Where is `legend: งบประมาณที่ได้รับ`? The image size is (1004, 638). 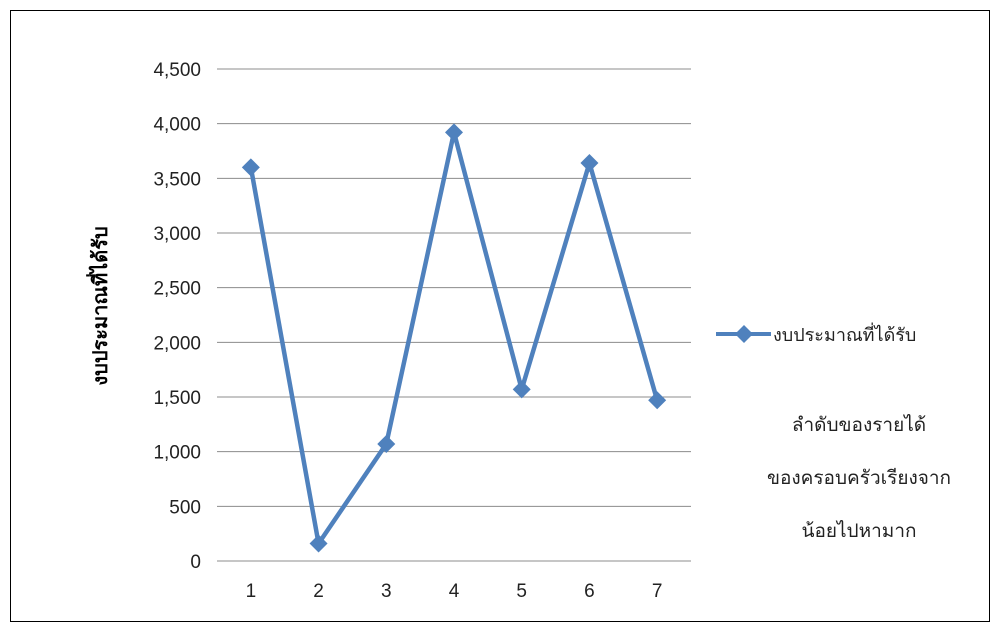 legend: งบประมาณที่ได้รับ is located at coordinates (816, 334).